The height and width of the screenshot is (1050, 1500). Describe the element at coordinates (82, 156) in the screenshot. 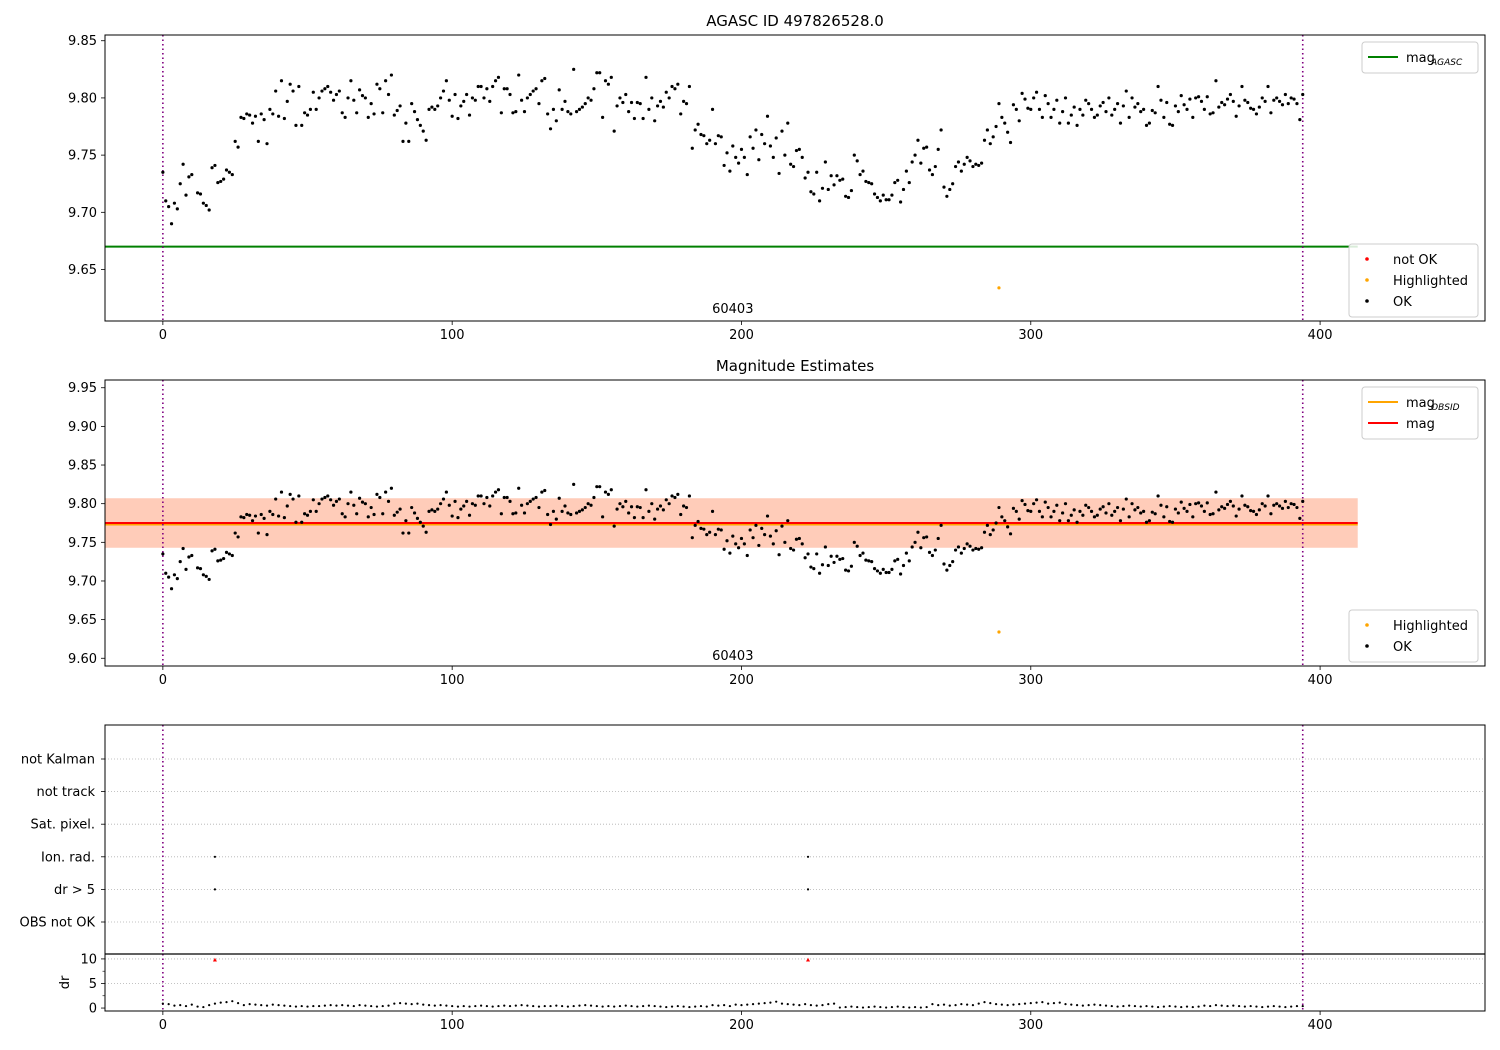

I see `y-tick-label: 9.75` at that location.